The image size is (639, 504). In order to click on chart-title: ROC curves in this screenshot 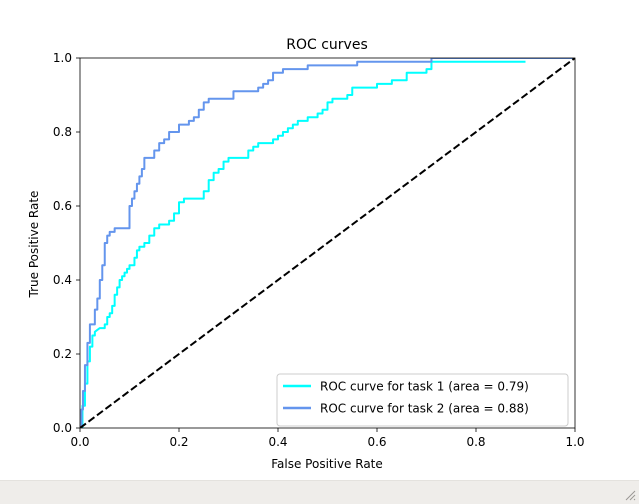, I will do `click(327, 45)`.